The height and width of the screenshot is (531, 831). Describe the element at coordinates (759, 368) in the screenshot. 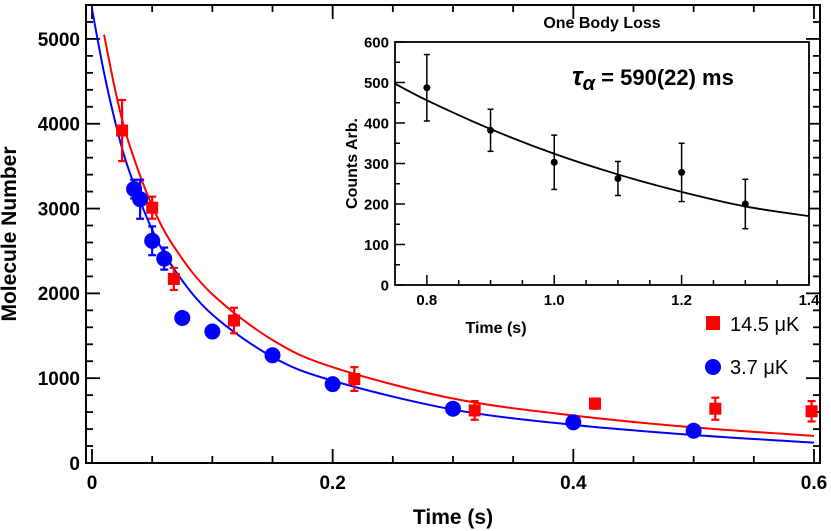

I see `legend-label: 3.7 μK` at that location.